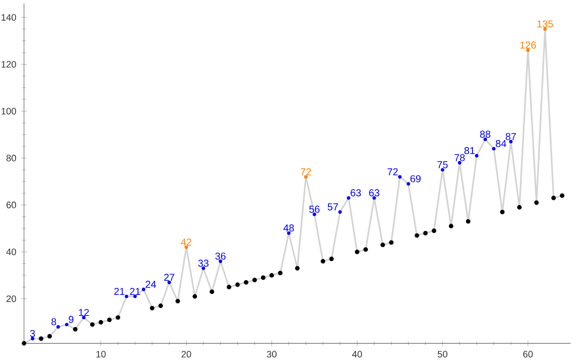 This screenshot has height=360, width=576. What do you see at coordinates (357, 354) in the screenshot?
I see `x-tick-label: 40` at bounding box center [357, 354].